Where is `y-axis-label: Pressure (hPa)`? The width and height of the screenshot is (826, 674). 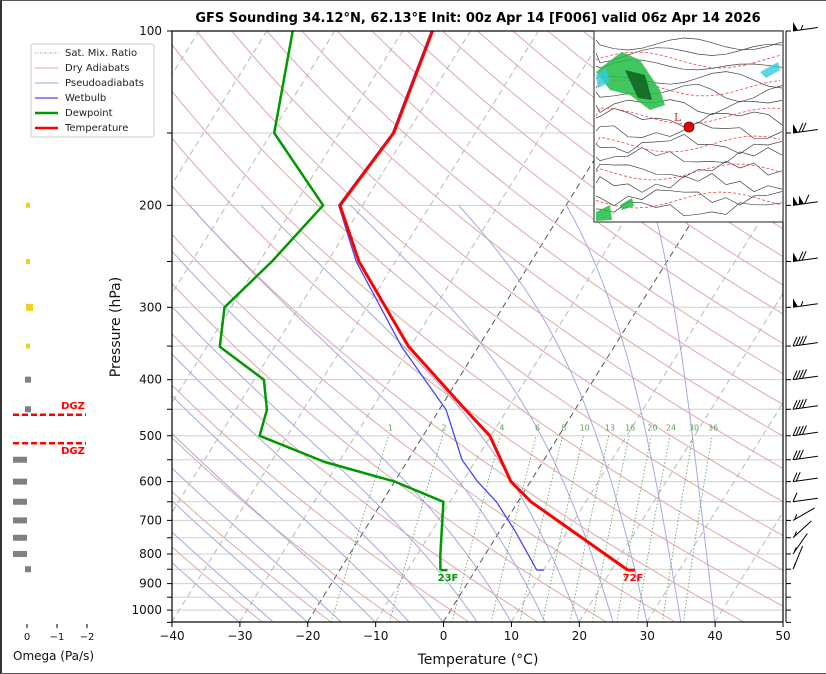
y-axis-label: Pressure (hPa) is located at coordinates (116, 327).